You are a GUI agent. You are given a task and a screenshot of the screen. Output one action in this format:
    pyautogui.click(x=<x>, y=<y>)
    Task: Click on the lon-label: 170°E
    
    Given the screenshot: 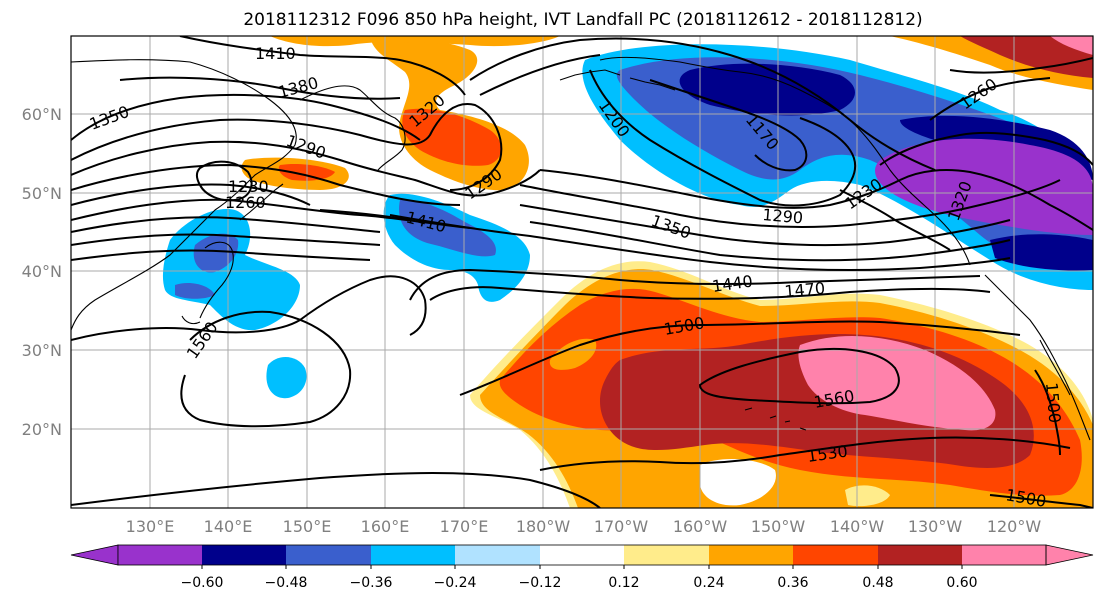 What is the action you would take?
    pyautogui.click(x=464, y=526)
    